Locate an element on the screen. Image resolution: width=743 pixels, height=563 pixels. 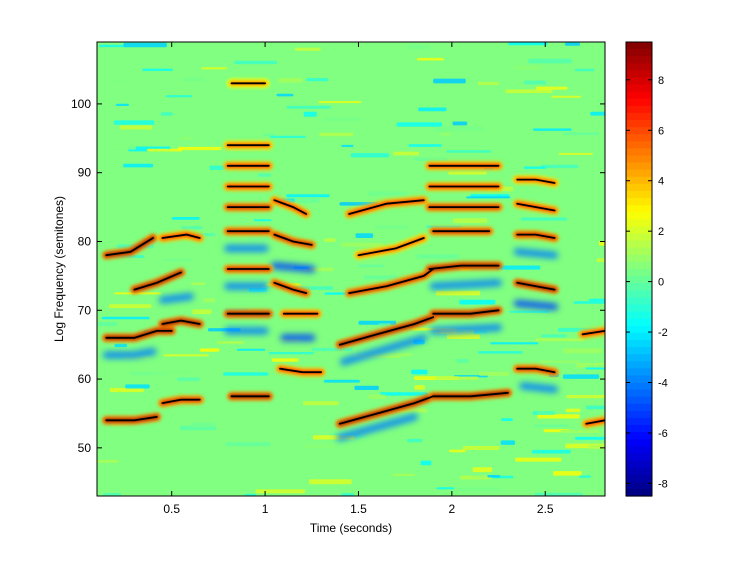
y-axis-label: Log Frequency (semitones) is located at coordinates (59, 269).